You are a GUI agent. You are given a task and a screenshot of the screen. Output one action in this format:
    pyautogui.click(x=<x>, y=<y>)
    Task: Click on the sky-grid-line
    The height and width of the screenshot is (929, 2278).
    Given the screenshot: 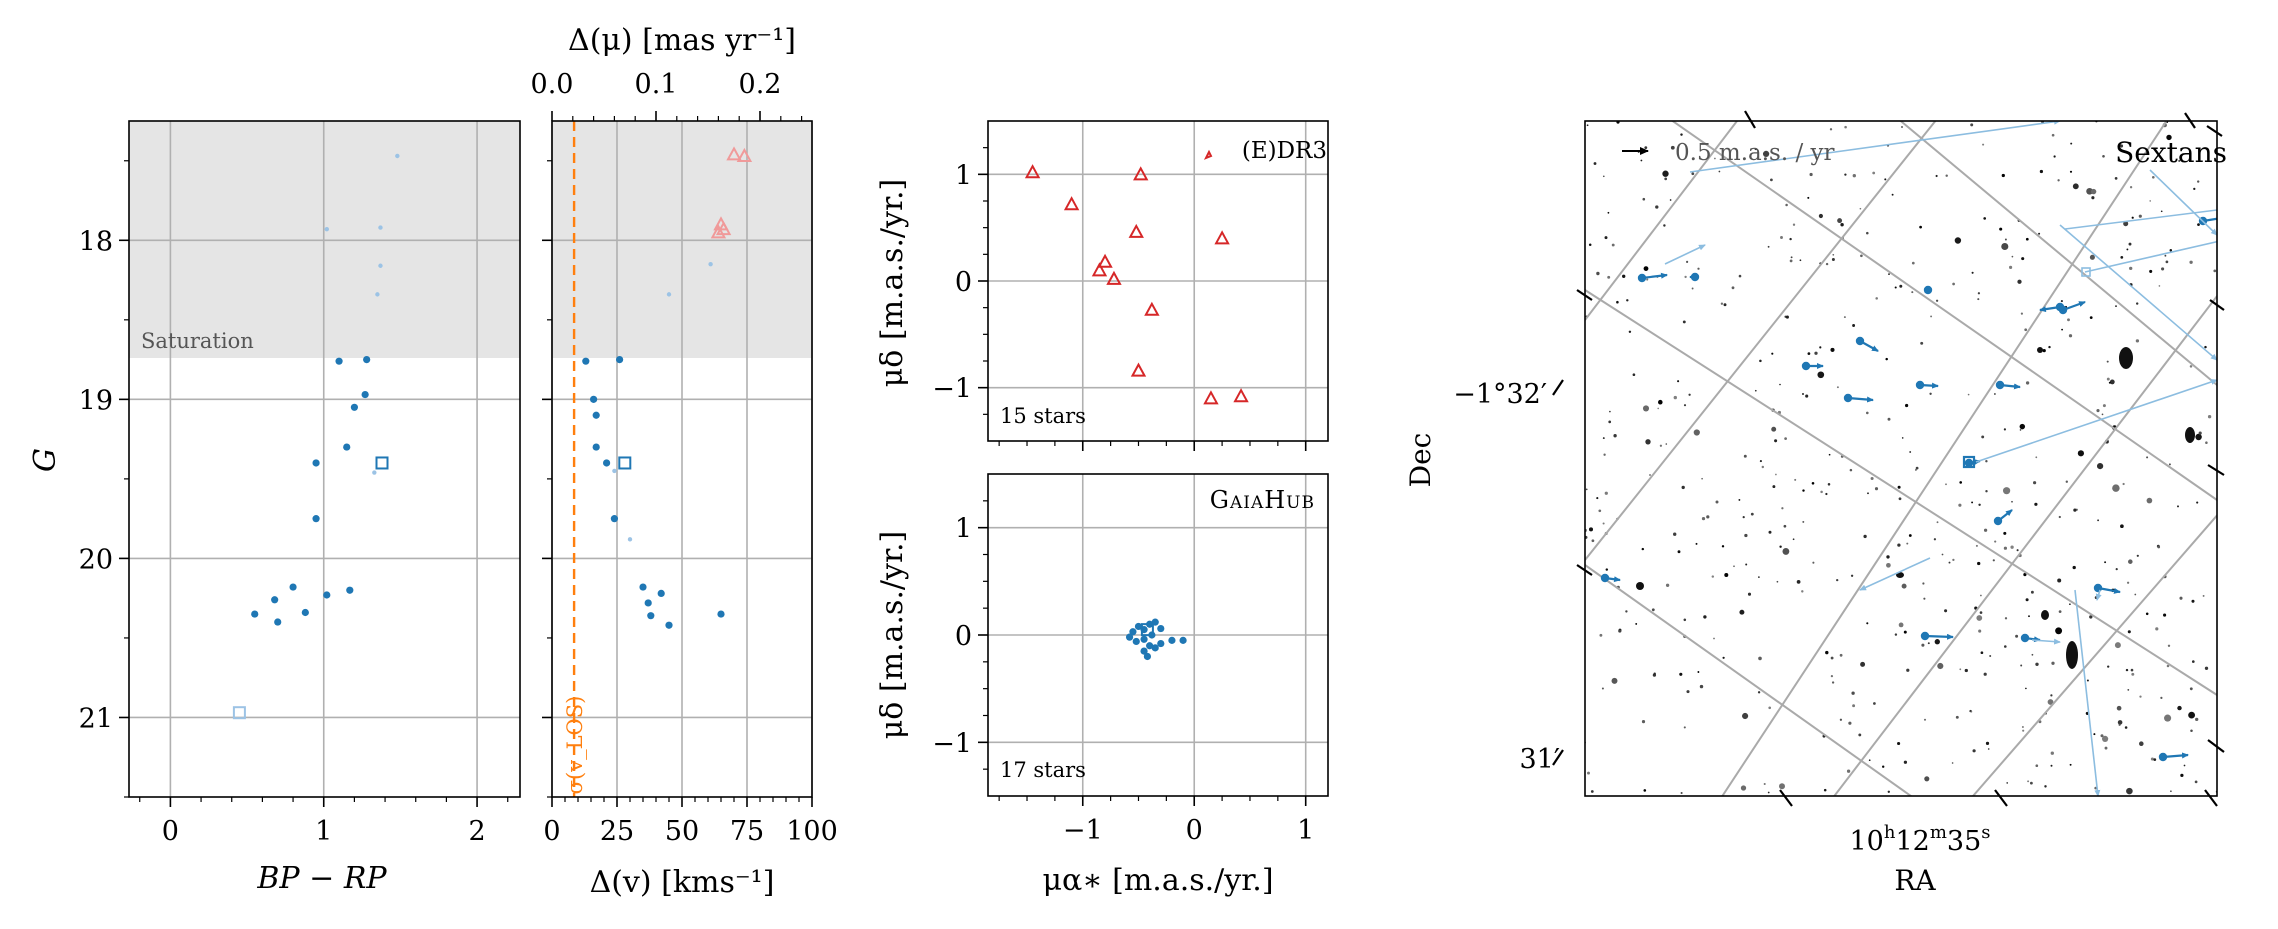 What is the action you would take?
    pyautogui.click(x=1662, y=221)
    